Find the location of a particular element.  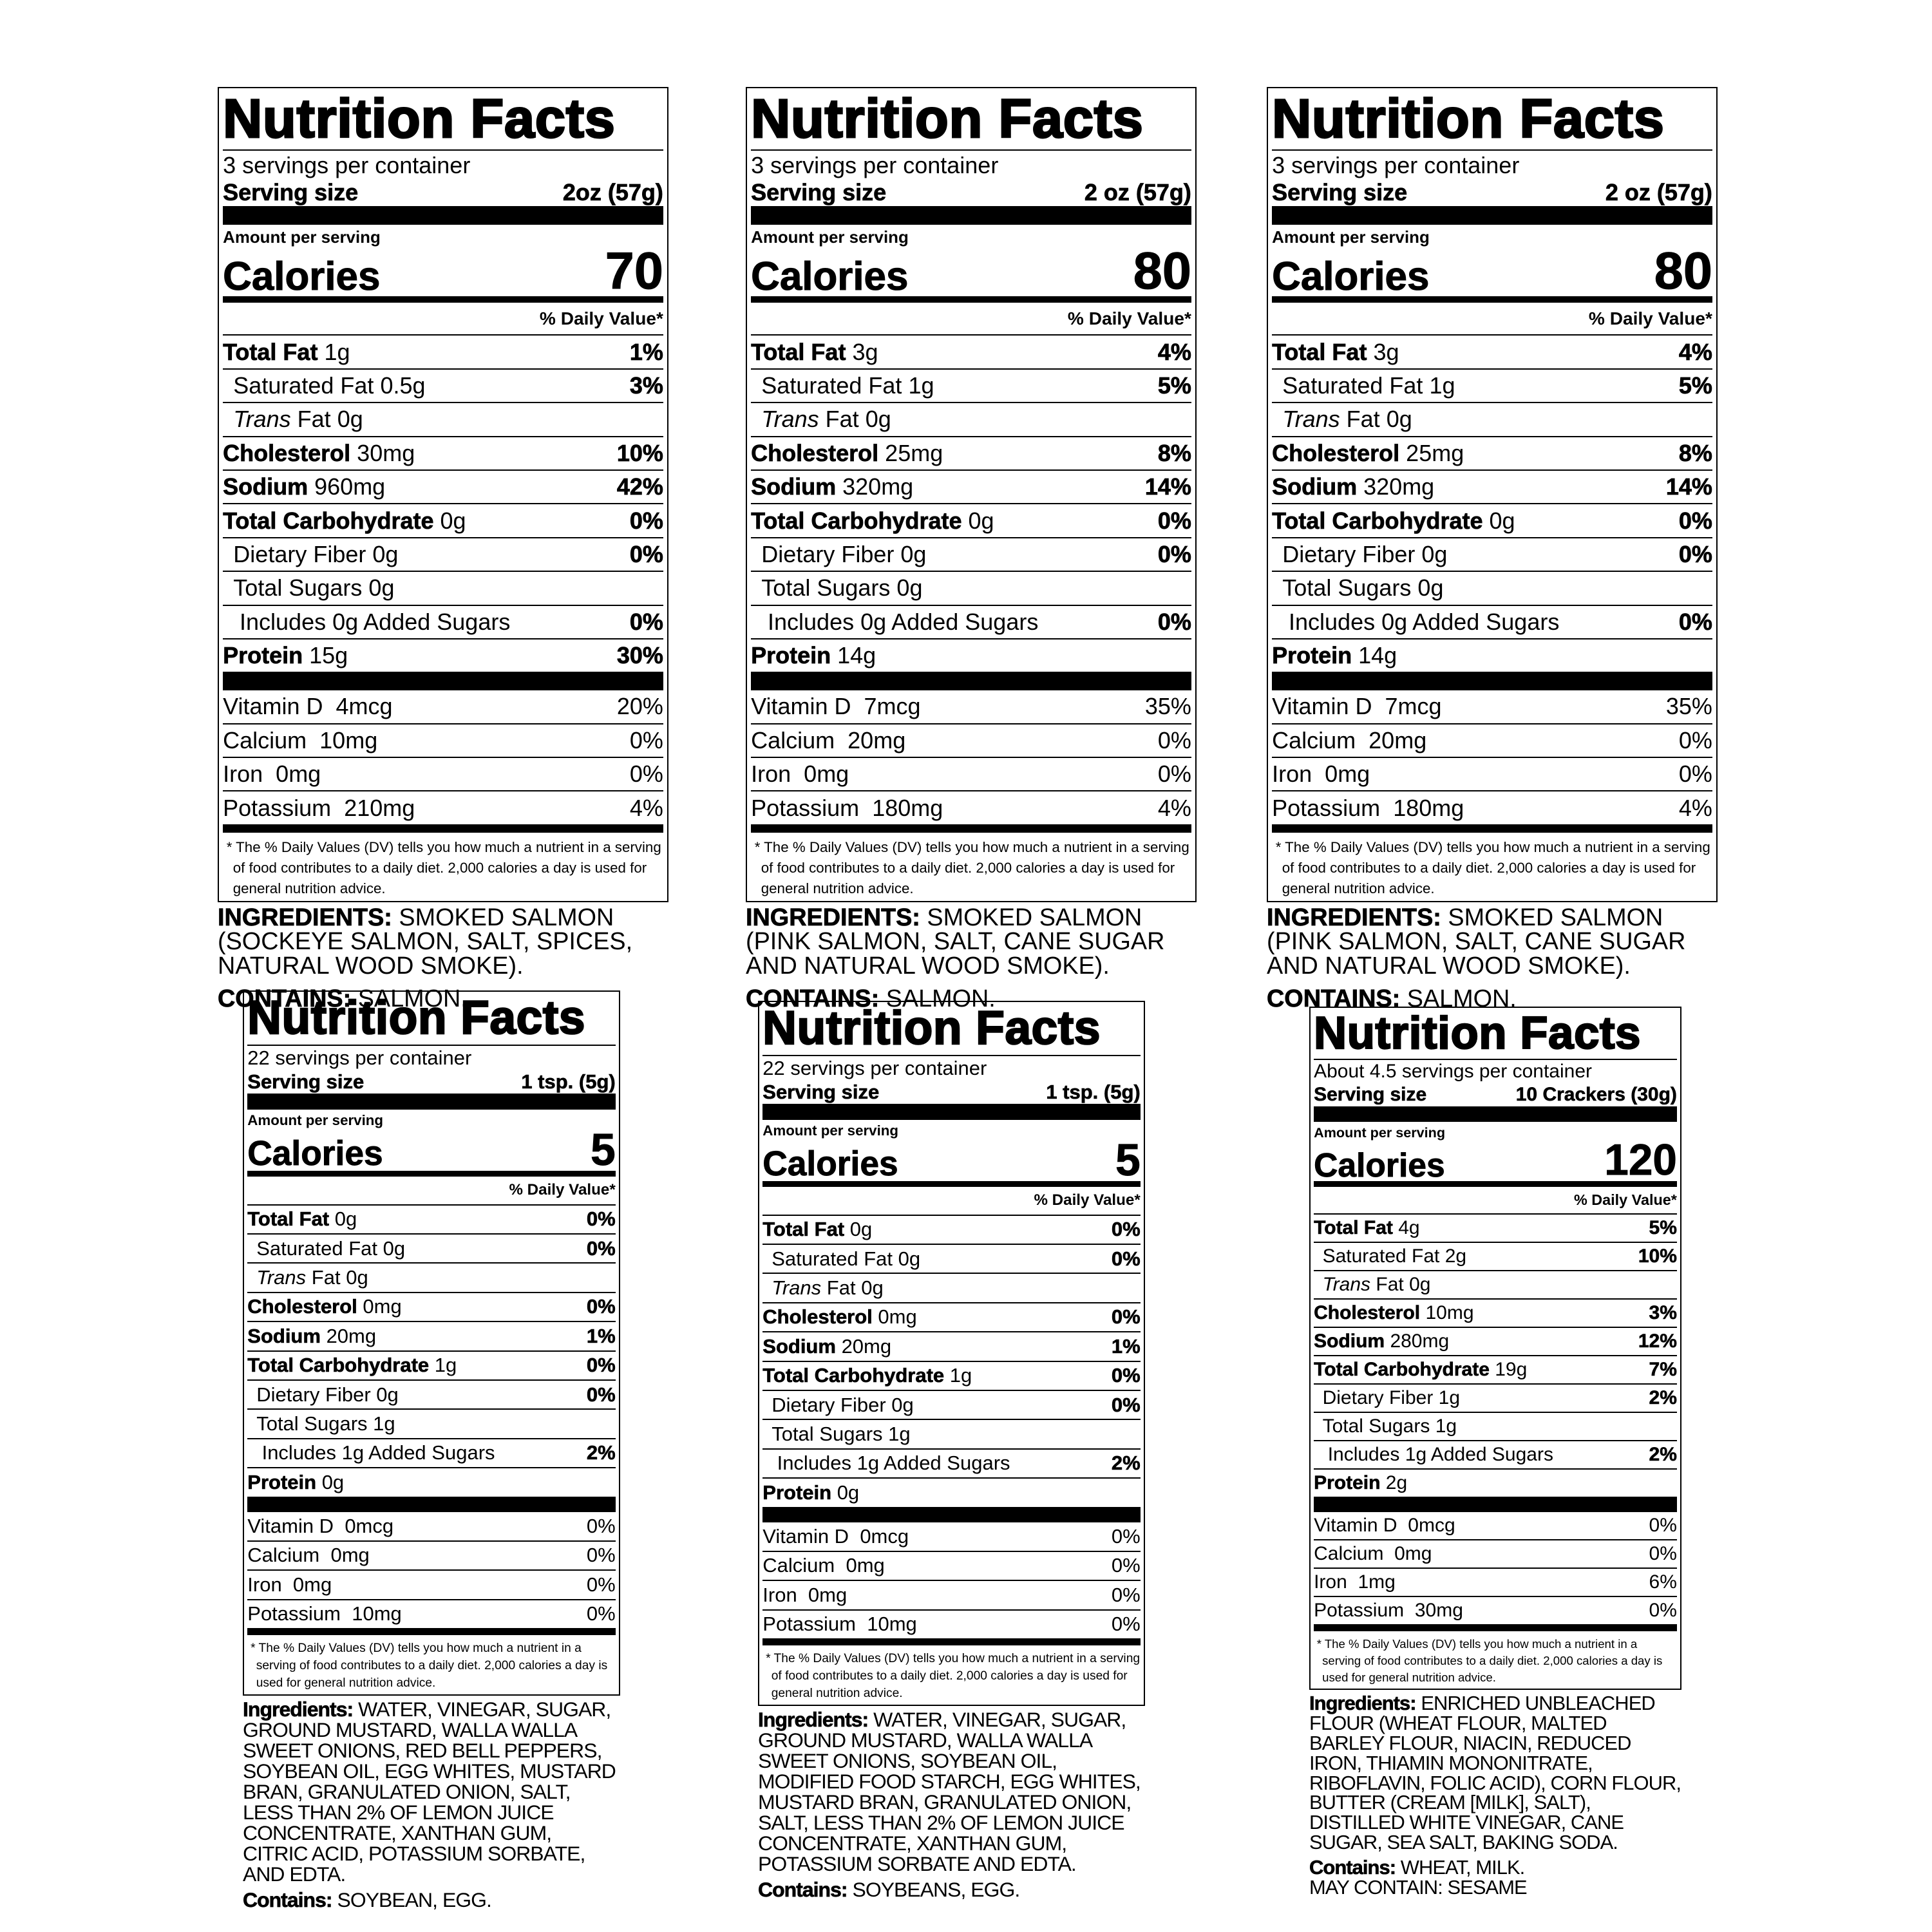

nutrient-row: Protein 14g is located at coordinates (971, 655).